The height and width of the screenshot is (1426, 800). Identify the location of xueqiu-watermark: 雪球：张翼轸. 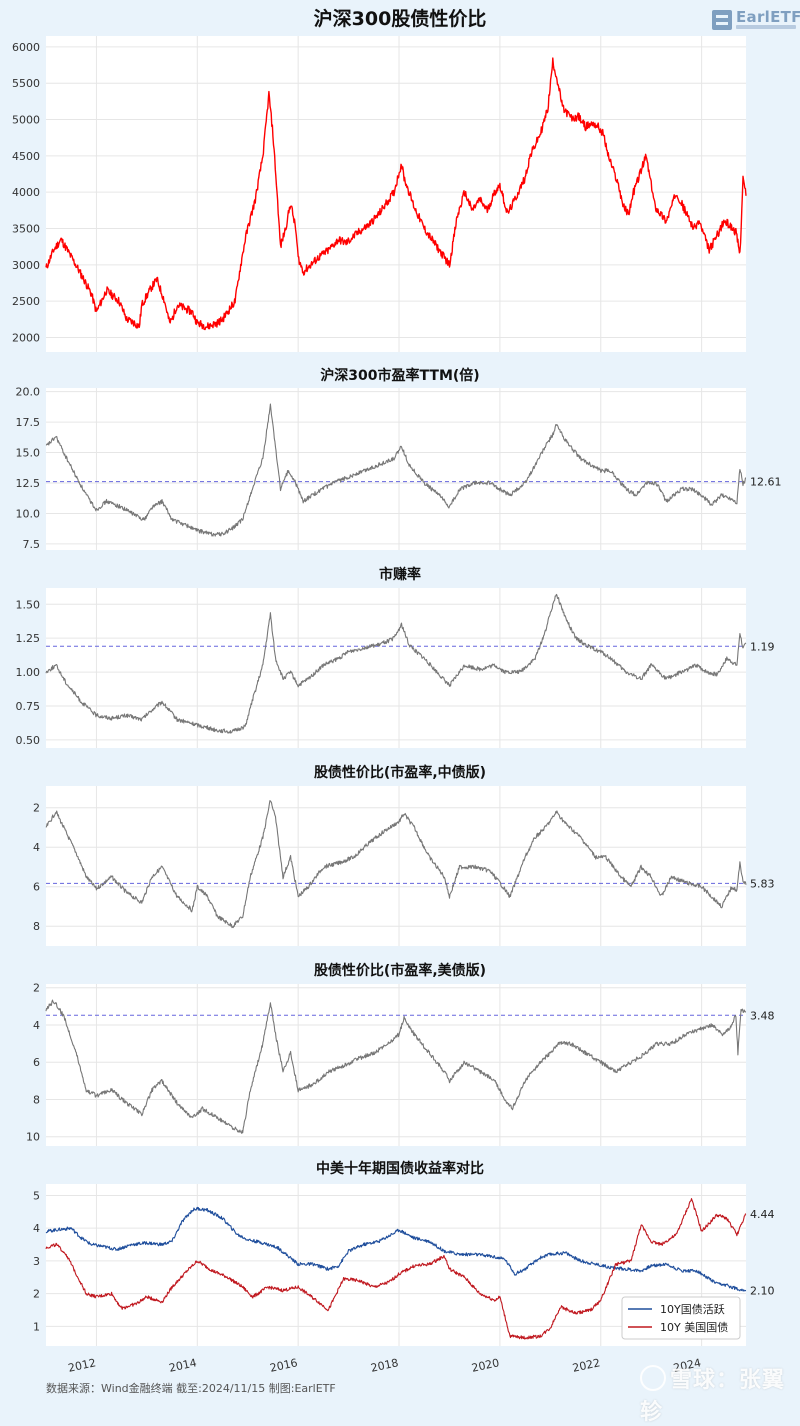
(720, 1394).